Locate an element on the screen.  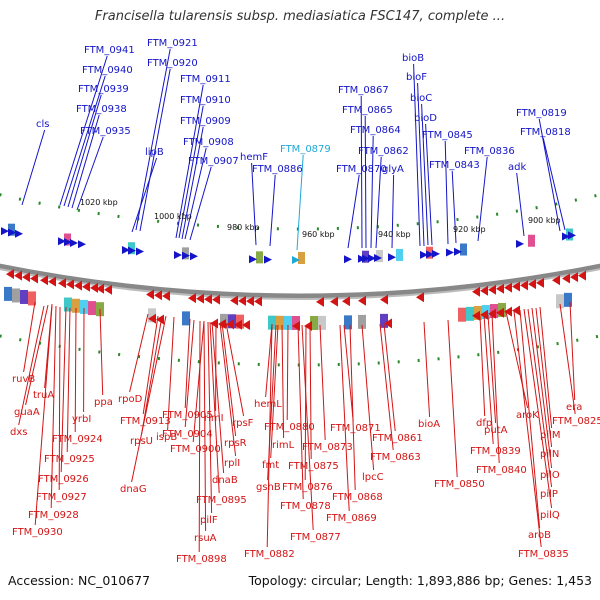
gene-label: FTM_0878 is located at coordinates (305, 506).